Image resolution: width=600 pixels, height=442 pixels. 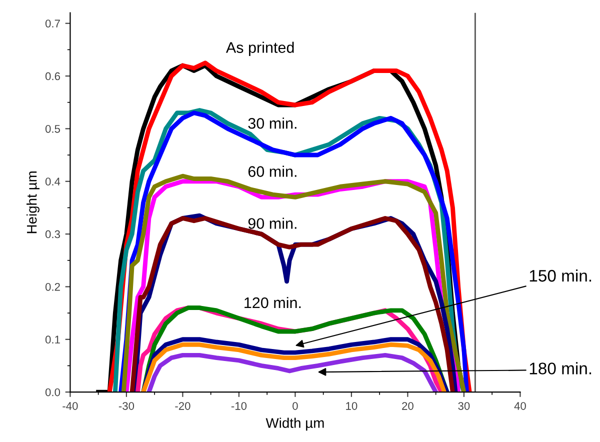 What do you see at coordinates (239, 406) in the screenshot?
I see `x-tick-label: -10` at bounding box center [239, 406].